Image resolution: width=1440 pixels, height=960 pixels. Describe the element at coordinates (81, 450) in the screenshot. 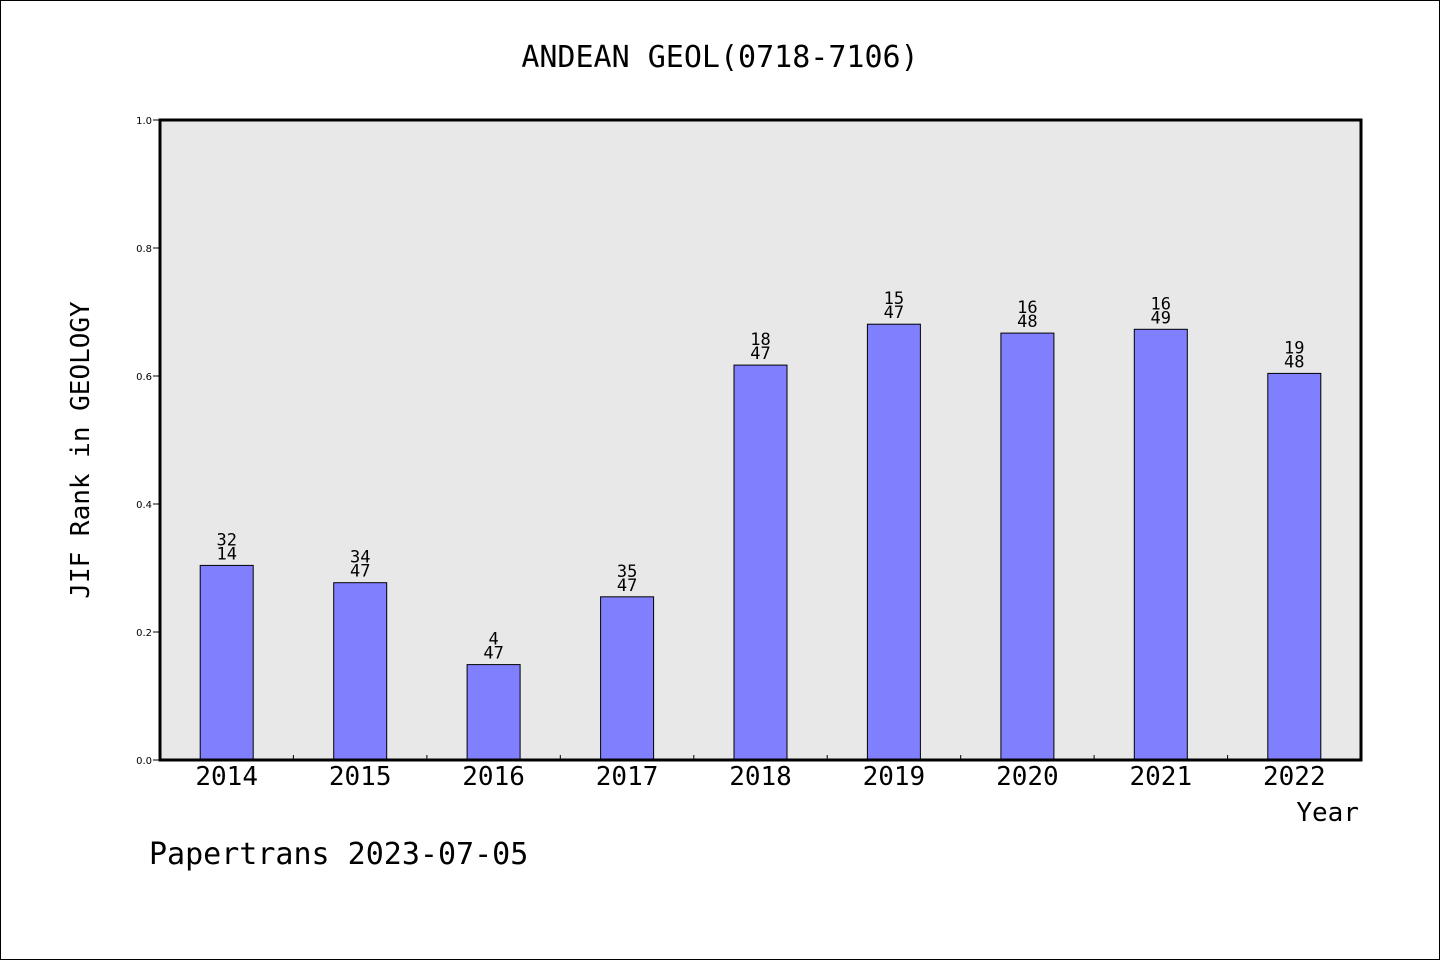

I see `y-axis-label: JIF Rank in GEOLOGY` at that location.